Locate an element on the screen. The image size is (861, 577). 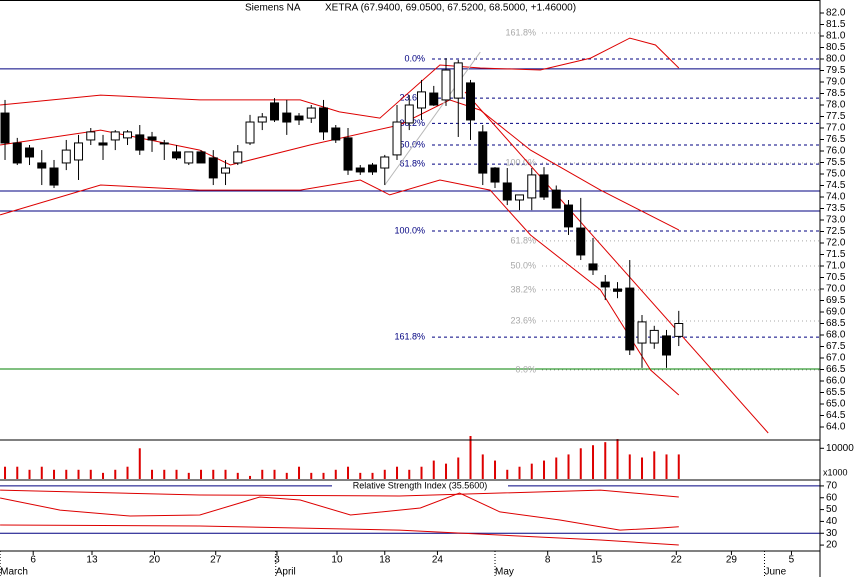
month-label: June is located at coordinates (776, 572).